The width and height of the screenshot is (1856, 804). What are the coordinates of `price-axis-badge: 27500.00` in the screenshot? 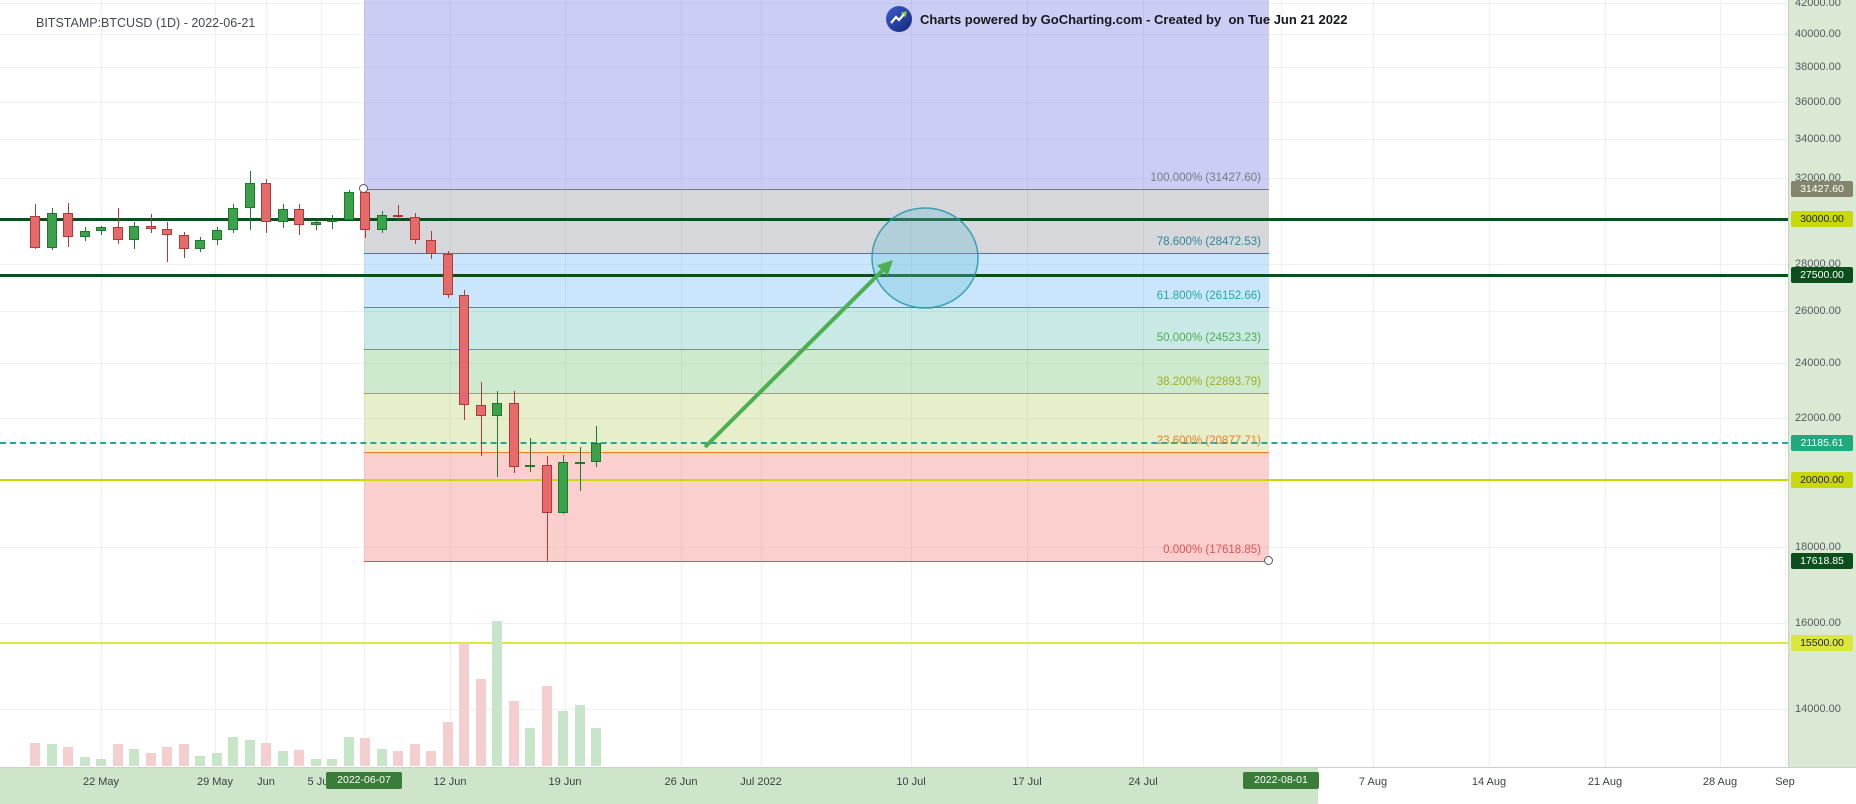 It's located at (1822, 275).